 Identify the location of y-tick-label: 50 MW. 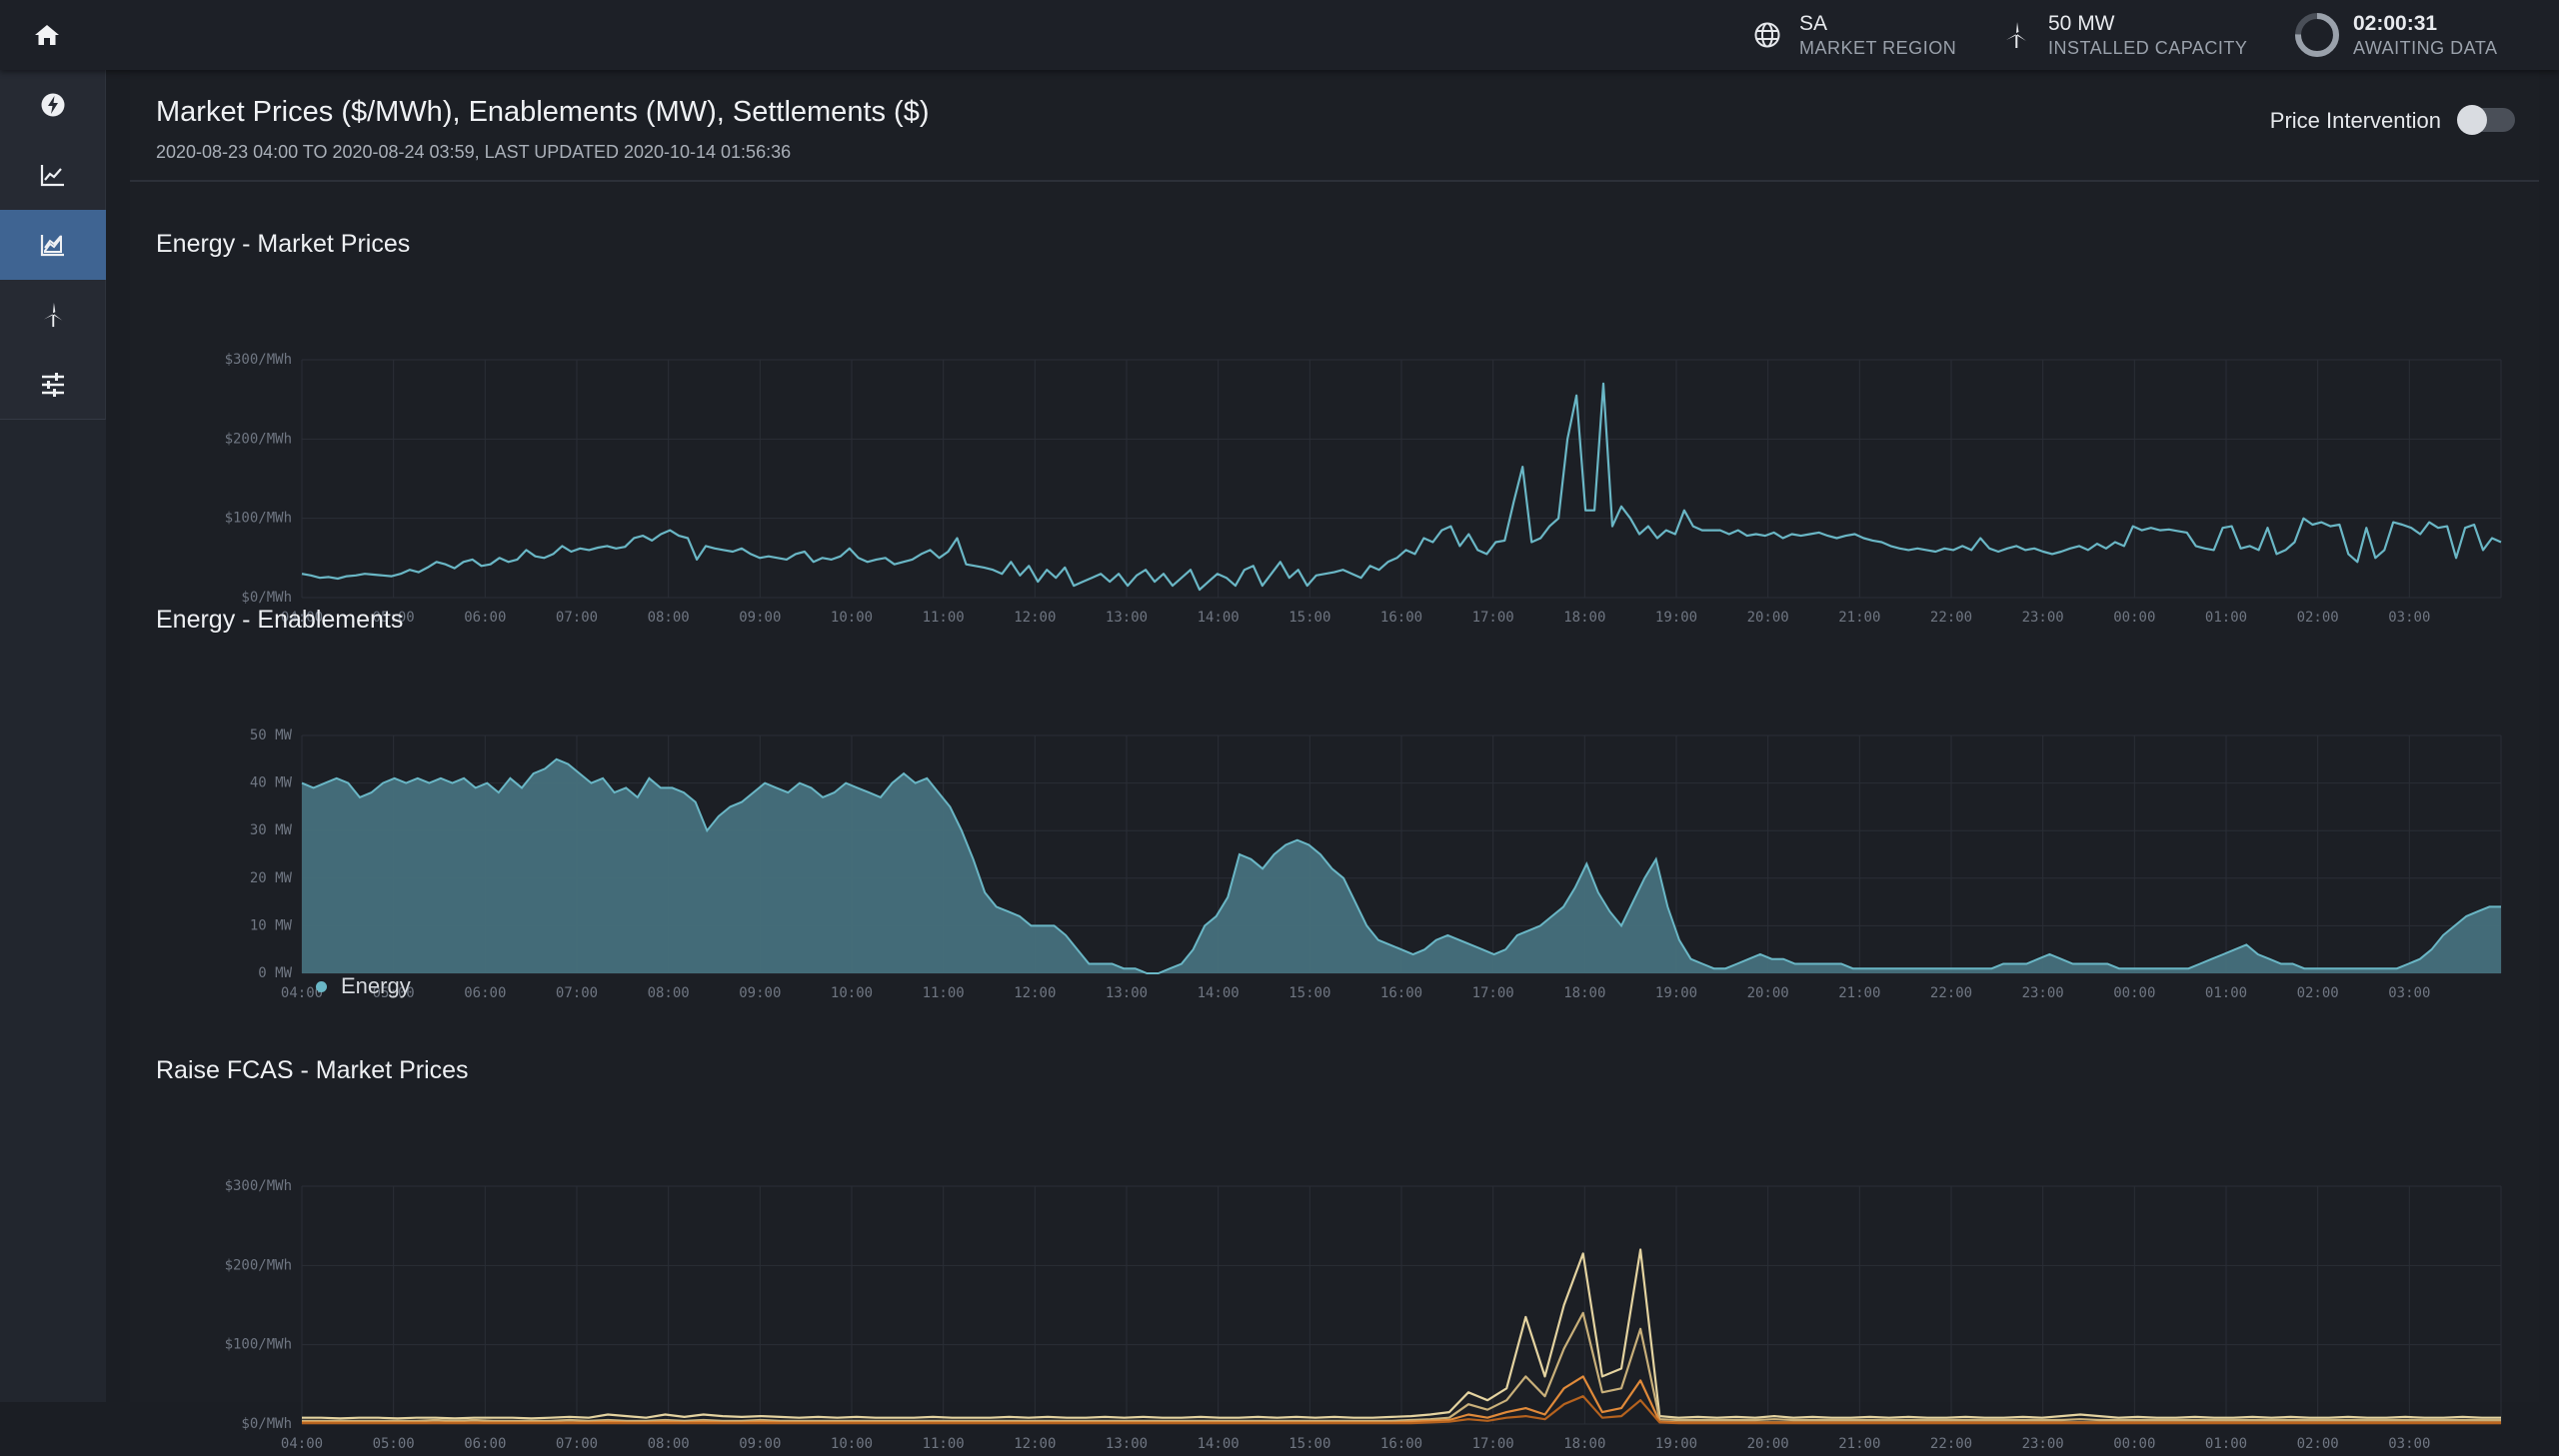
(271, 736).